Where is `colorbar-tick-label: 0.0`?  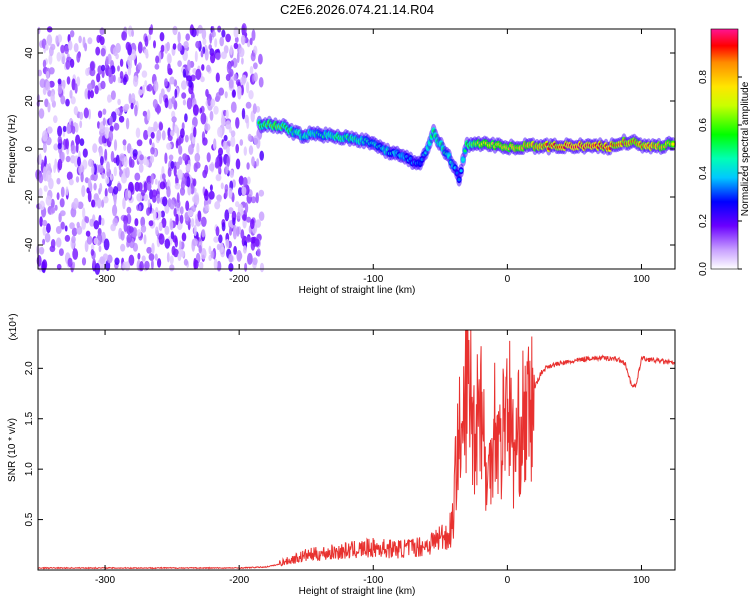 colorbar-tick-label: 0.0 is located at coordinates (703, 269).